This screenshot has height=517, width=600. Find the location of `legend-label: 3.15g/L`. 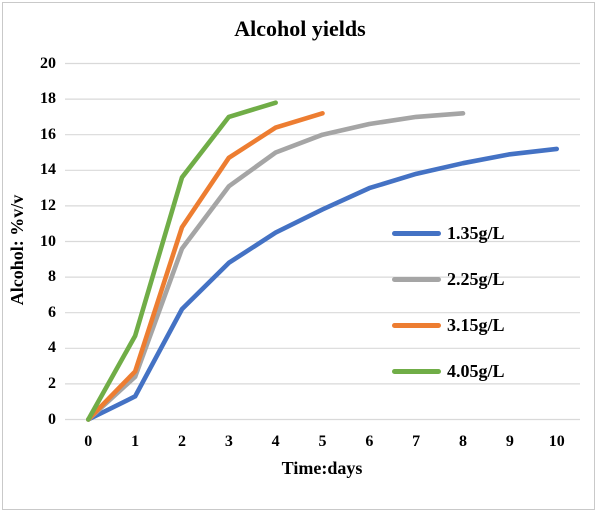

legend-label: 3.15g/L is located at coordinates (476, 324).